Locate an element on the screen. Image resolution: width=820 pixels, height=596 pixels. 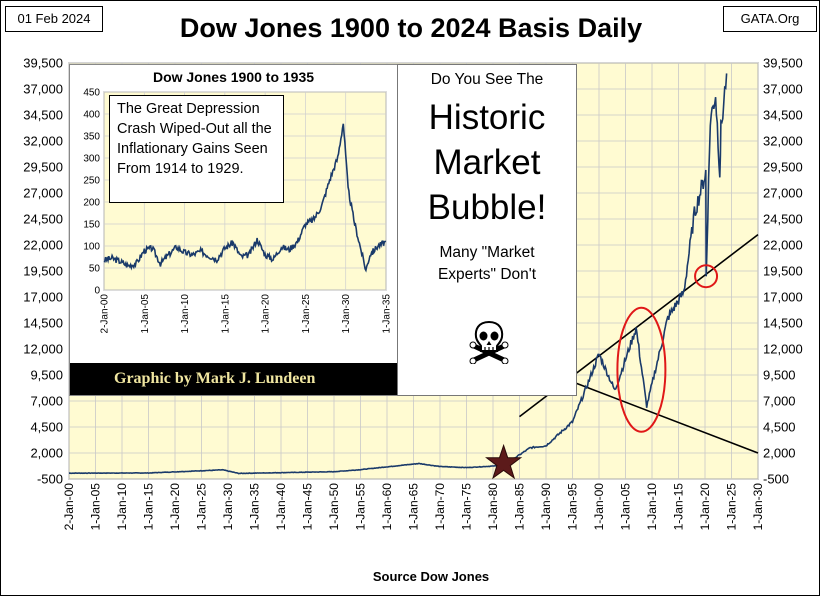
y-tick-label-right: 9,500 is located at coordinates (779, 375).